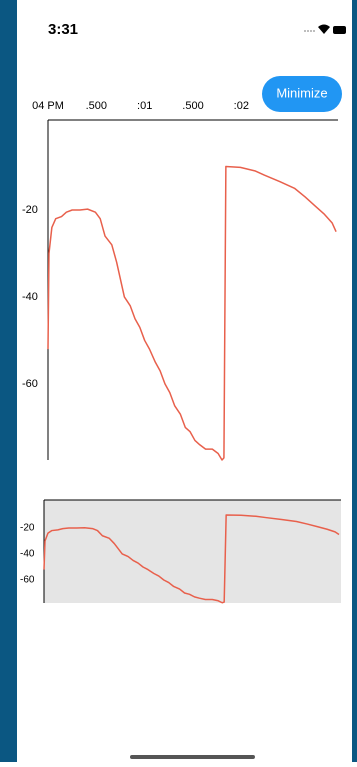  I want to click on x-tick-label: :02, so click(241, 106).